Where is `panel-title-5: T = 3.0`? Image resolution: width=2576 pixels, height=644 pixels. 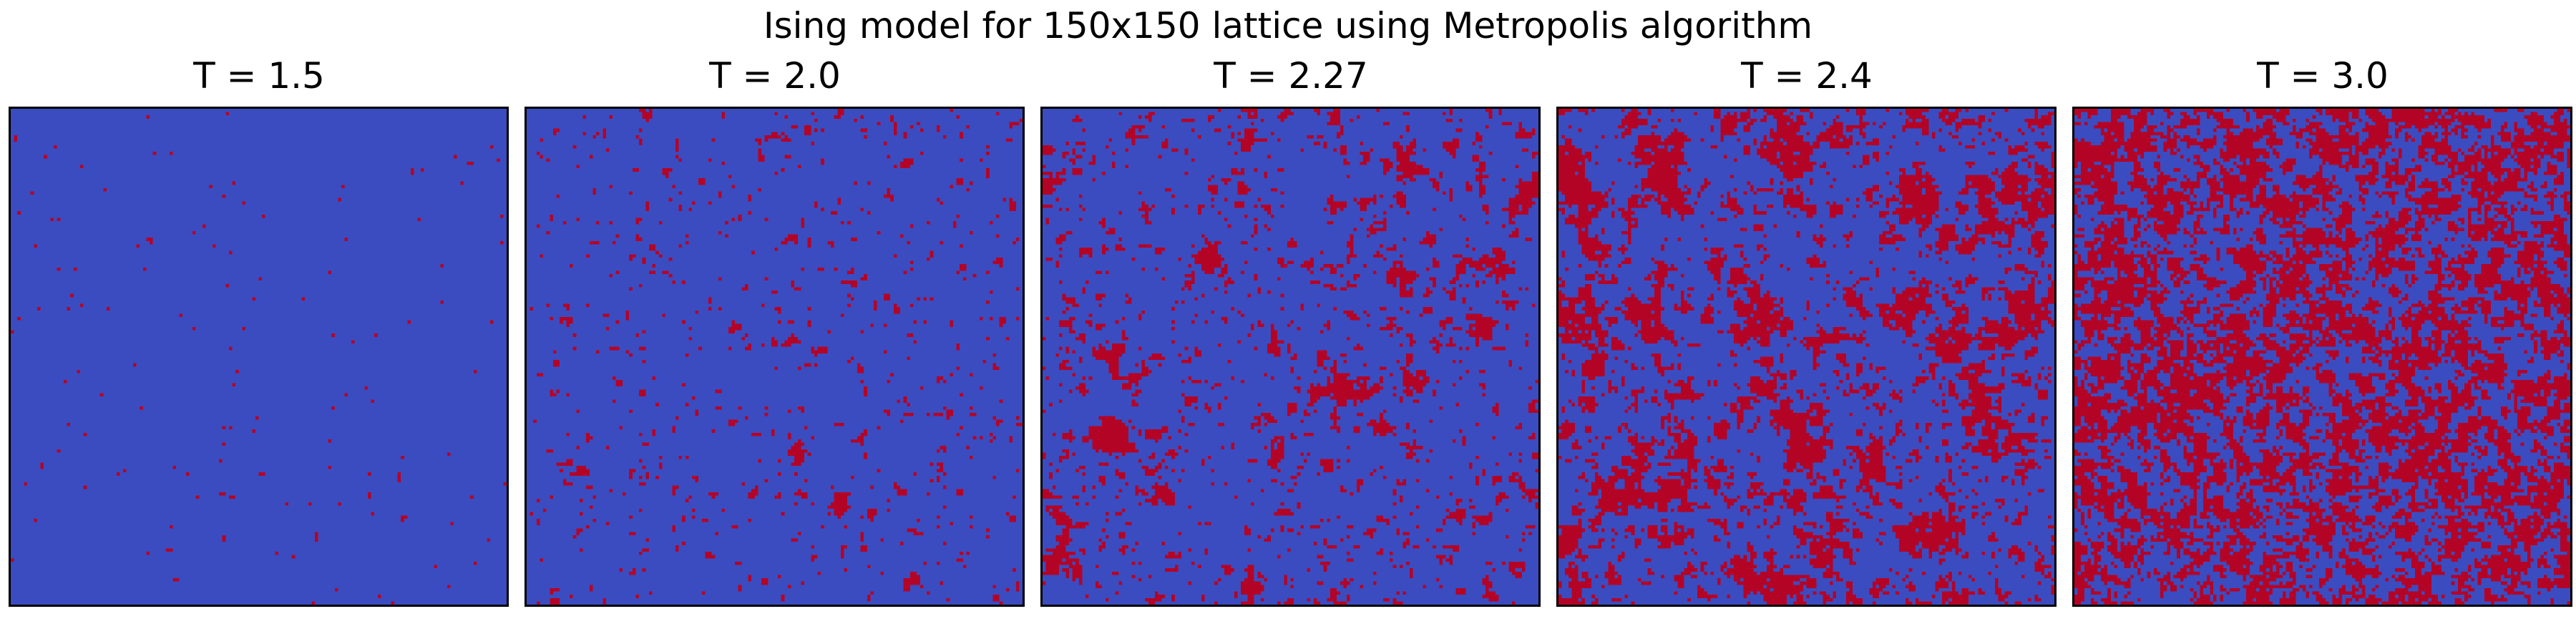 panel-title-5: T = 3.0 is located at coordinates (2323, 76).